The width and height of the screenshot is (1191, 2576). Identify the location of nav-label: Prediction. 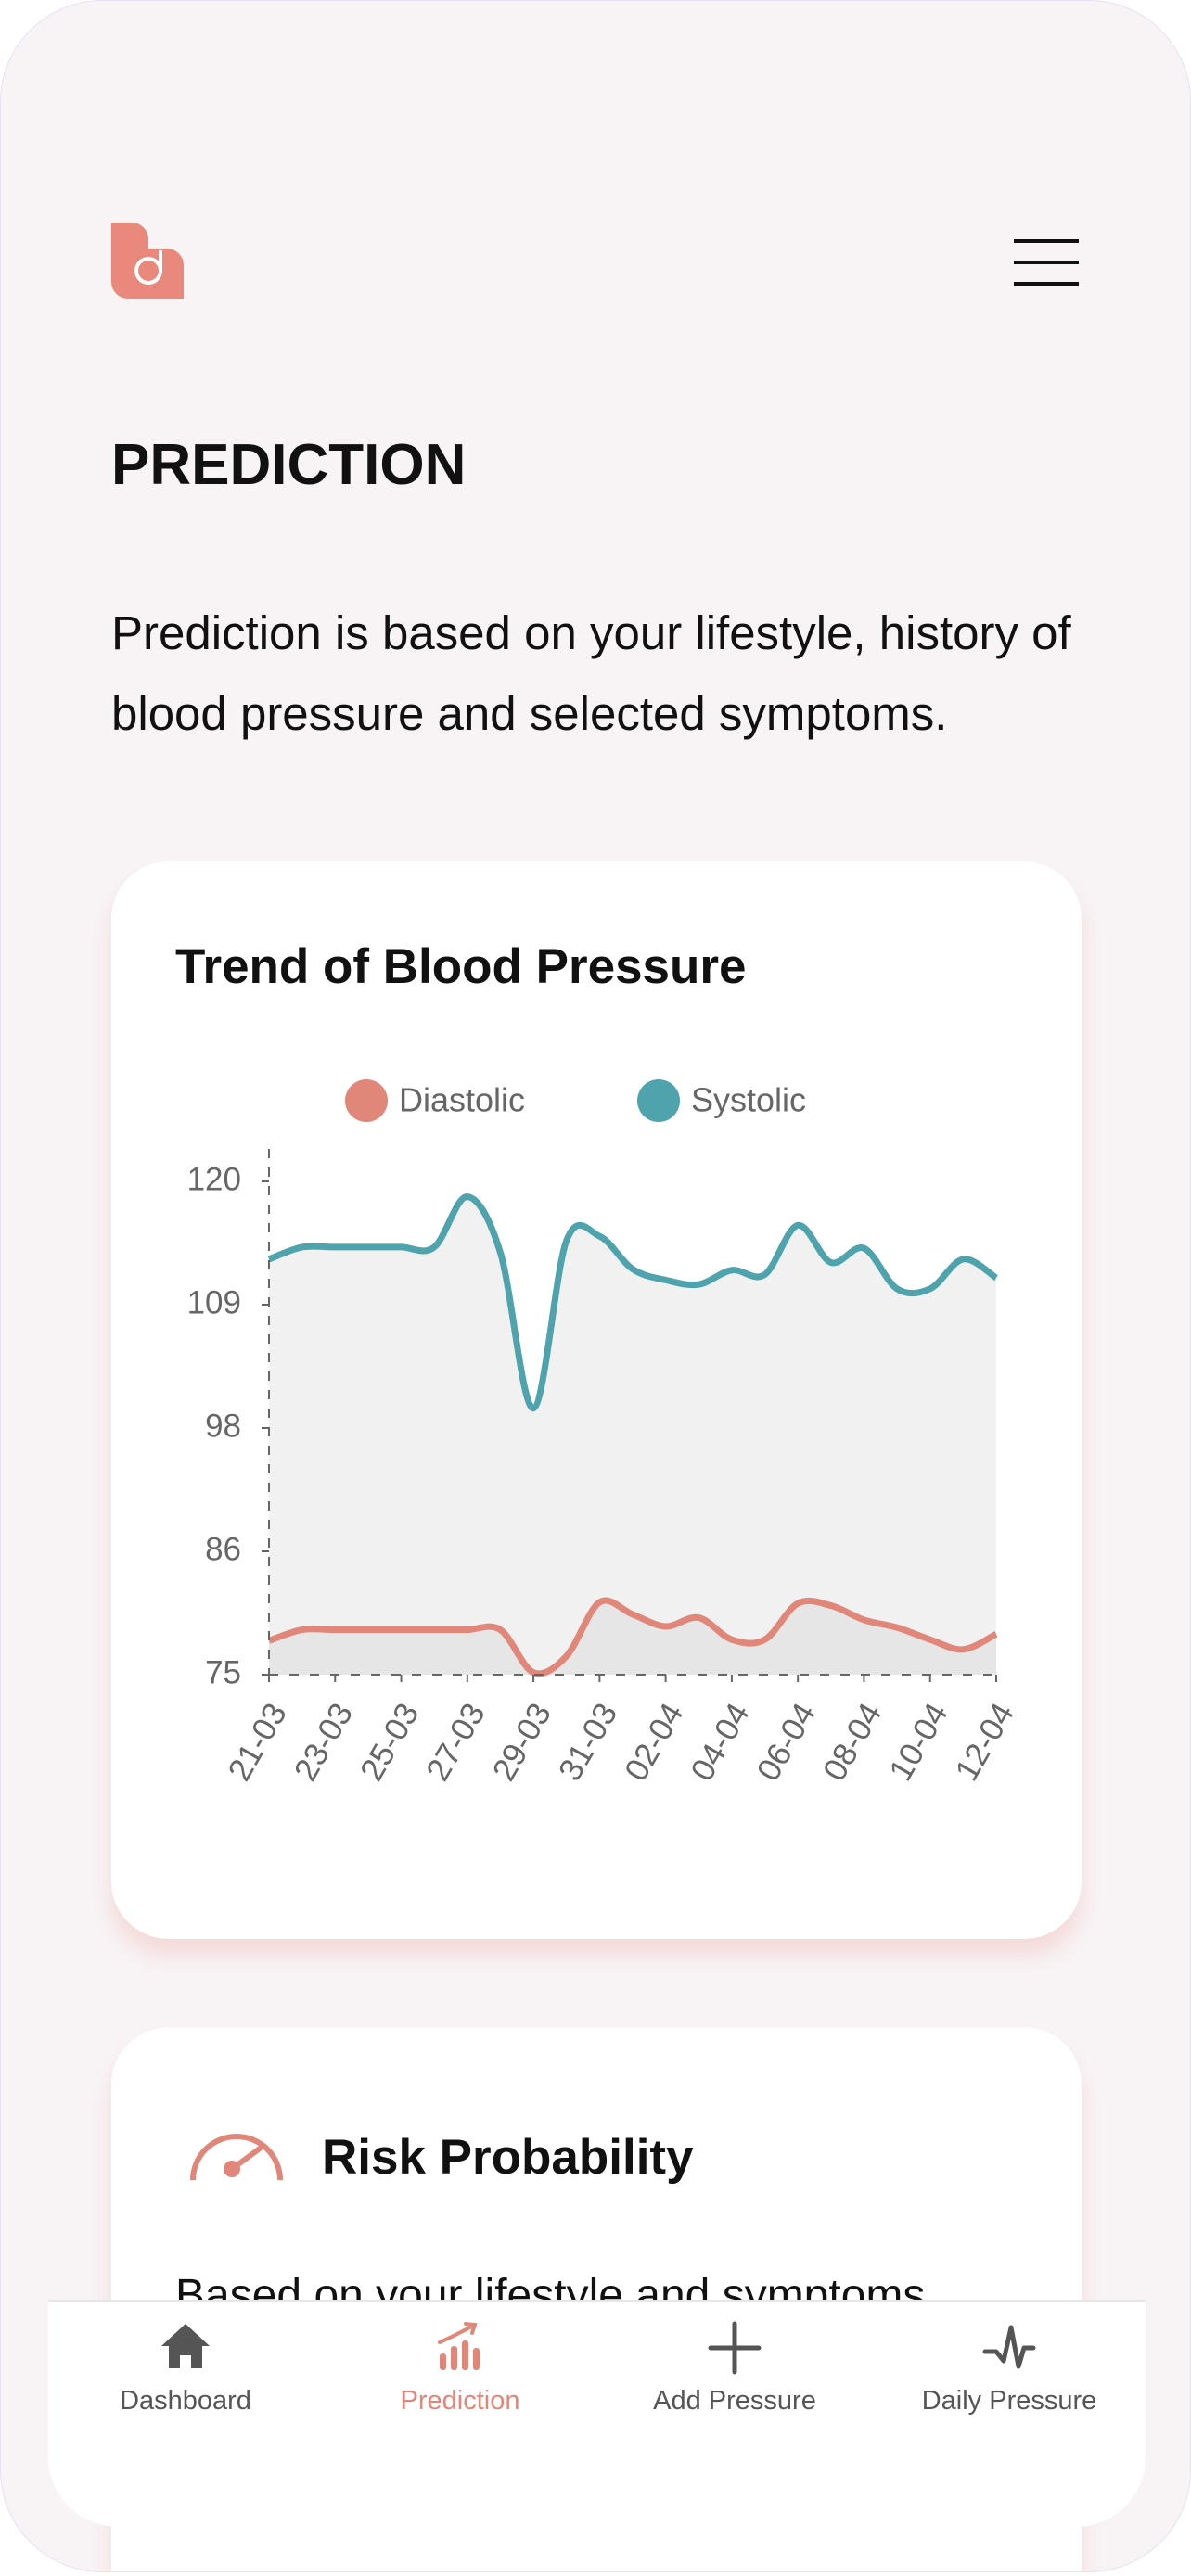
(460, 2401).